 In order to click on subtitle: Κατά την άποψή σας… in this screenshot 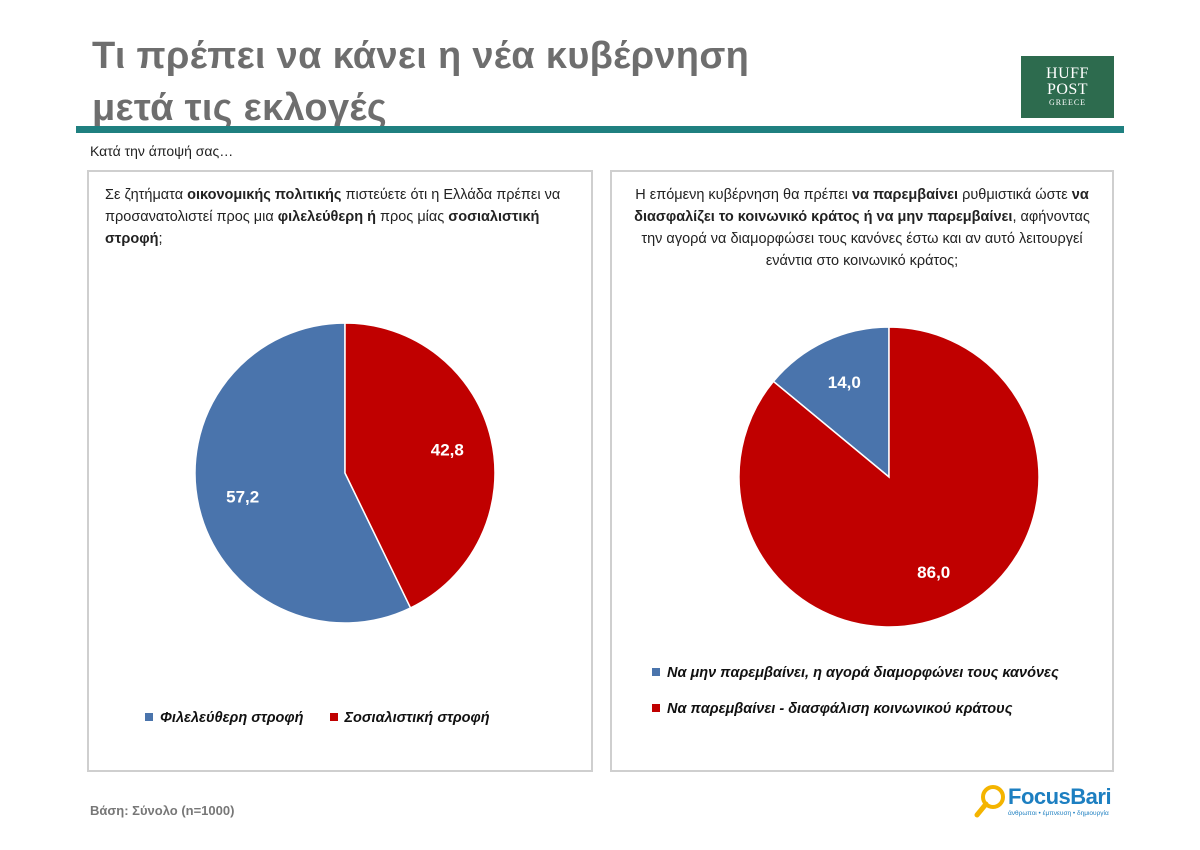, I will do `click(162, 151)`.